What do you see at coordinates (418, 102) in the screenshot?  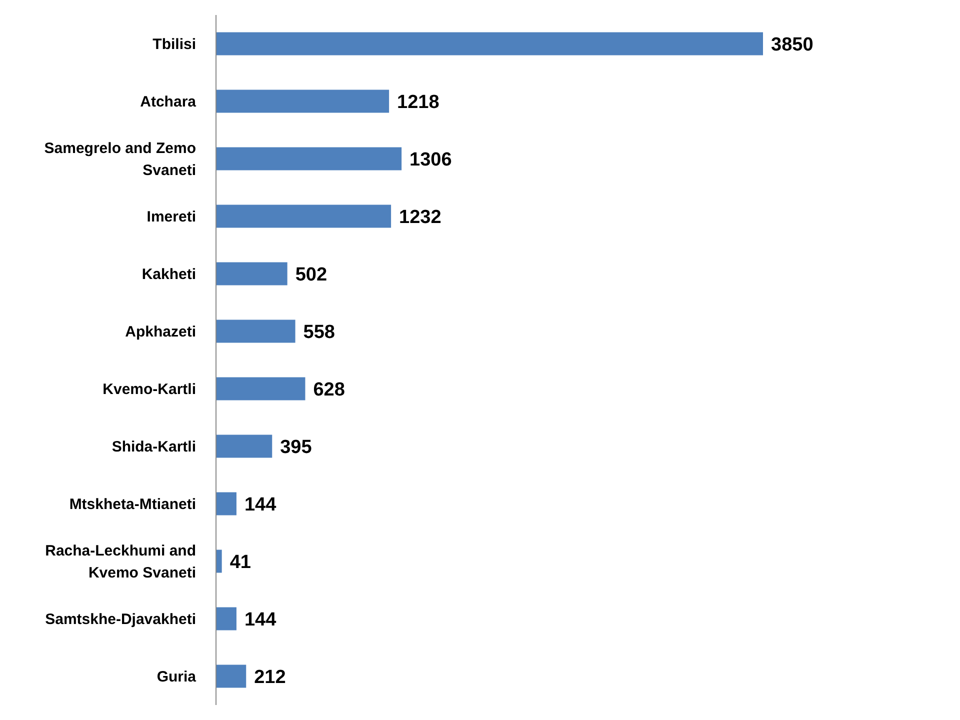 I see `data-label: 1218` at bounding box center [418, 102].